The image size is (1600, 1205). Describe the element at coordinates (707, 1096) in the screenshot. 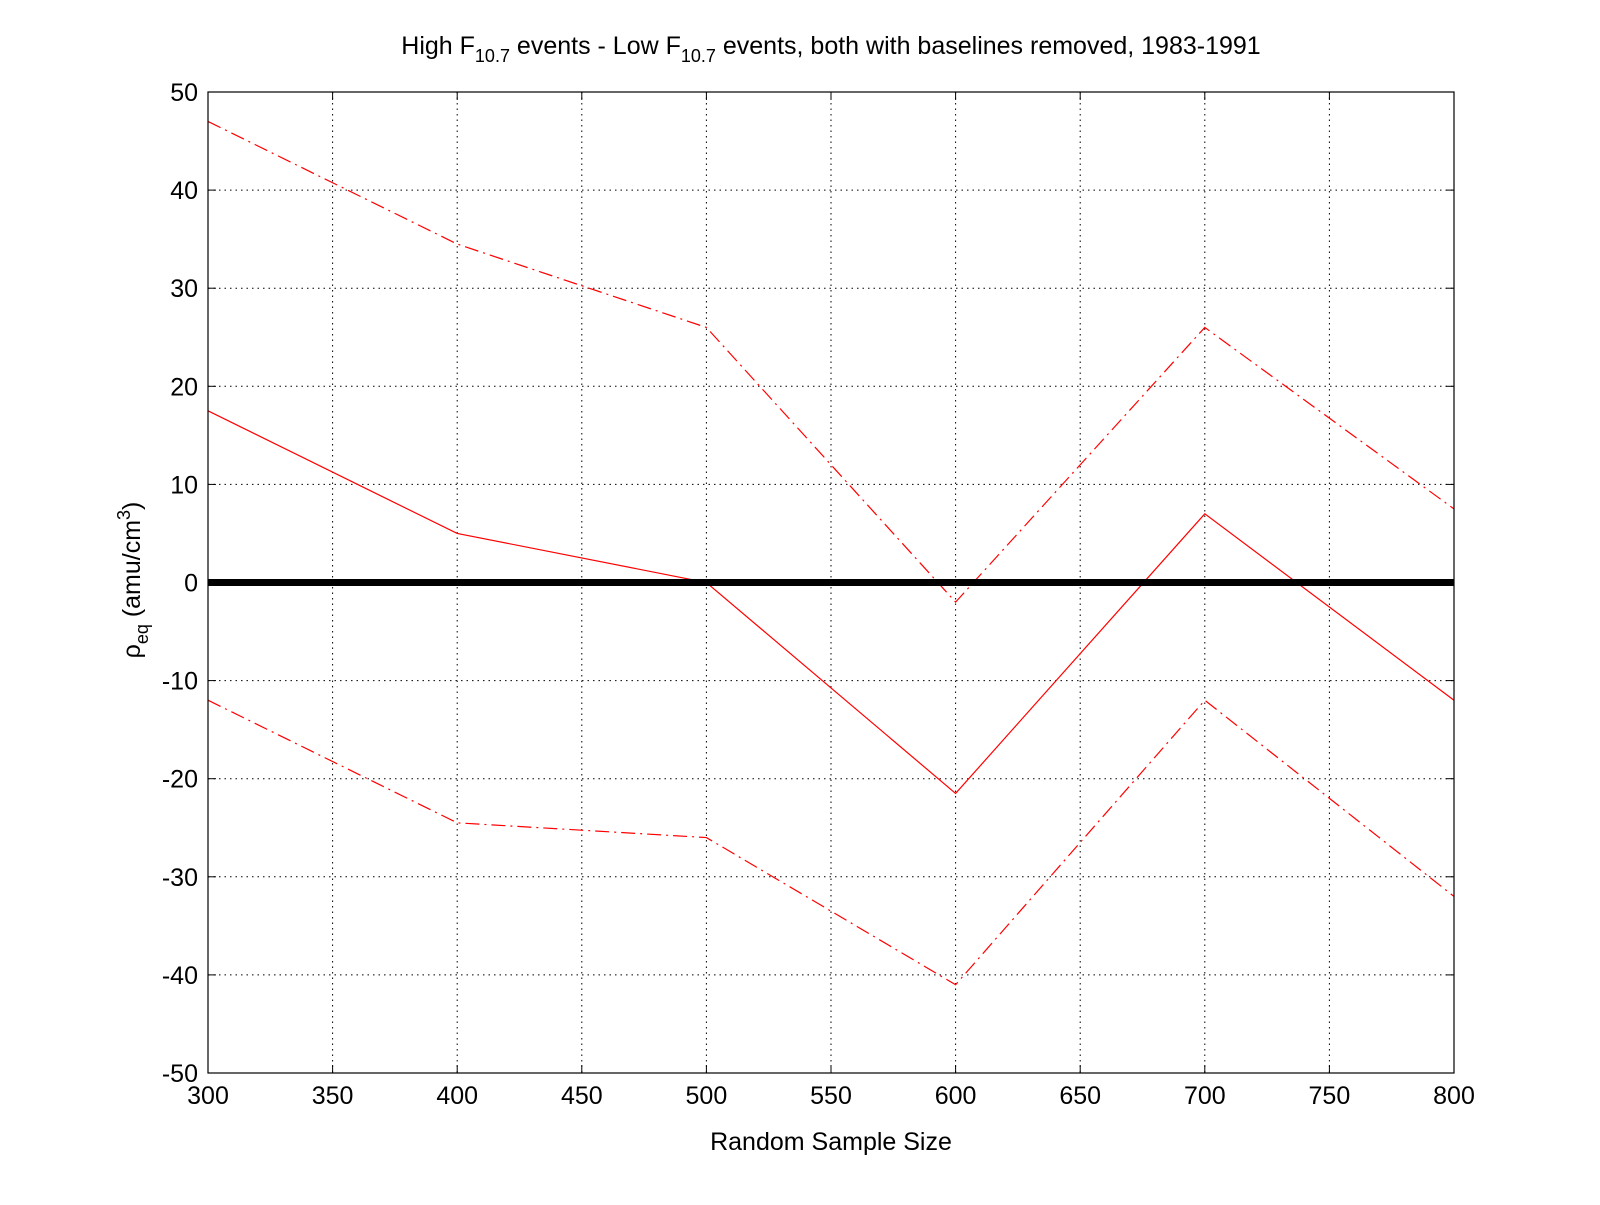

I see `x-tick-label: 500` at that location.